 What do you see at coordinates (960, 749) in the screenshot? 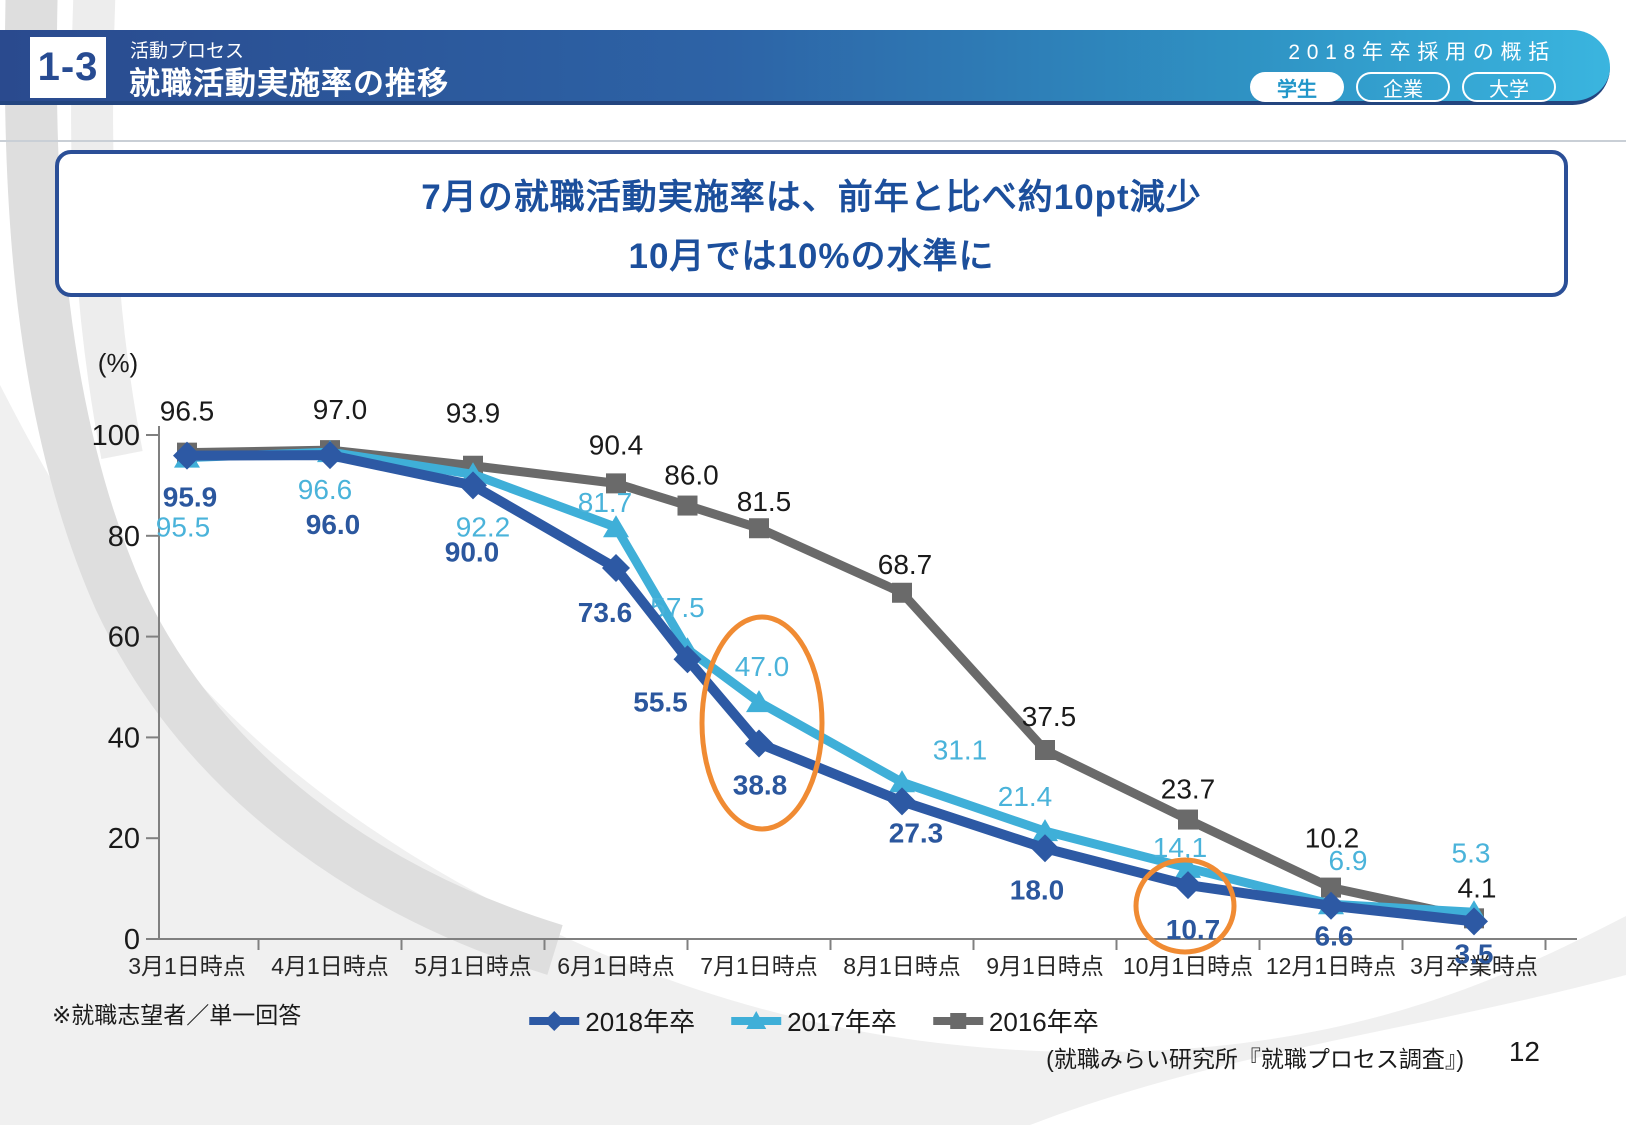
I see `value-label: 31.1` at bounding box center [960, 749].